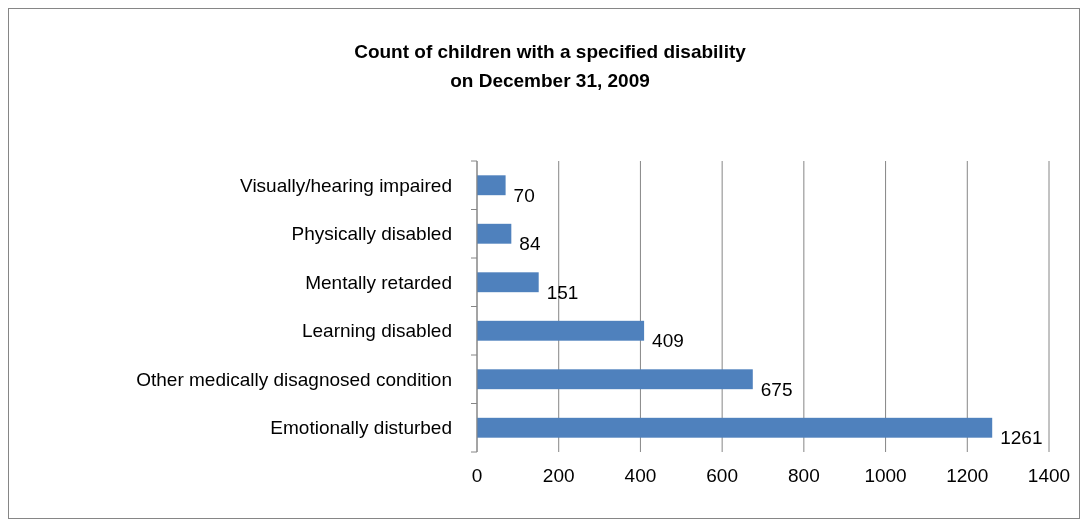 Image resolution: width=1088 pixels, height=527 pixels. I want to click on data-label: 1261, so click(1021, 438).